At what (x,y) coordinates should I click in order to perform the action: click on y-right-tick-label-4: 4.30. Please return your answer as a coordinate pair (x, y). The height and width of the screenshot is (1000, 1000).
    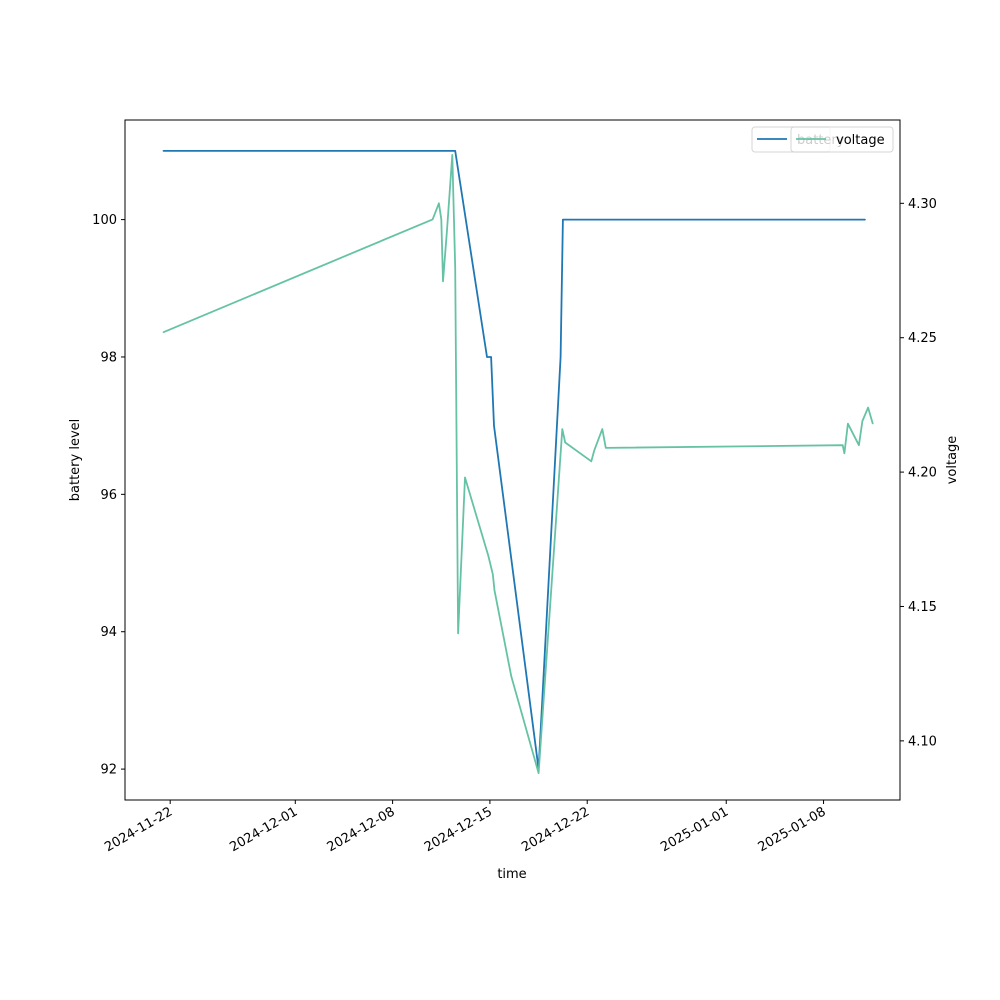
    Looking at the image, I should click on (922, 204).